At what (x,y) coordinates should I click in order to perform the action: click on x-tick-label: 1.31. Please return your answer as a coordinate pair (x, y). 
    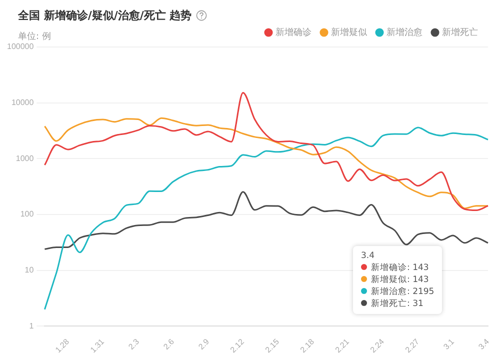
    Looking at the image, I should click on (97, 345).